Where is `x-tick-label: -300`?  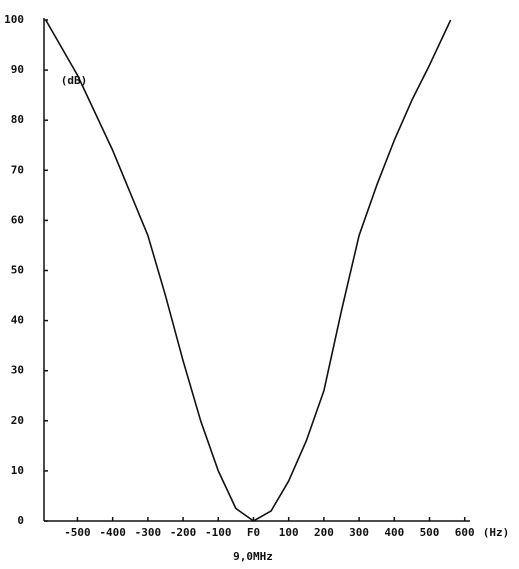 x-tick-label: -300 is located at coordinates (148, 532).